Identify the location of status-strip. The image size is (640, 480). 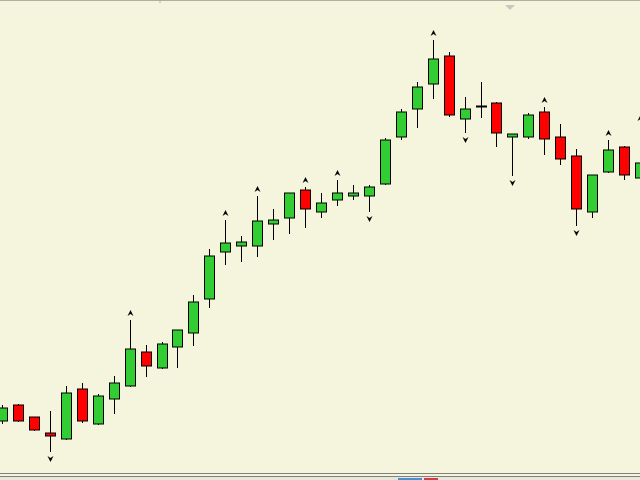
(320, 478).